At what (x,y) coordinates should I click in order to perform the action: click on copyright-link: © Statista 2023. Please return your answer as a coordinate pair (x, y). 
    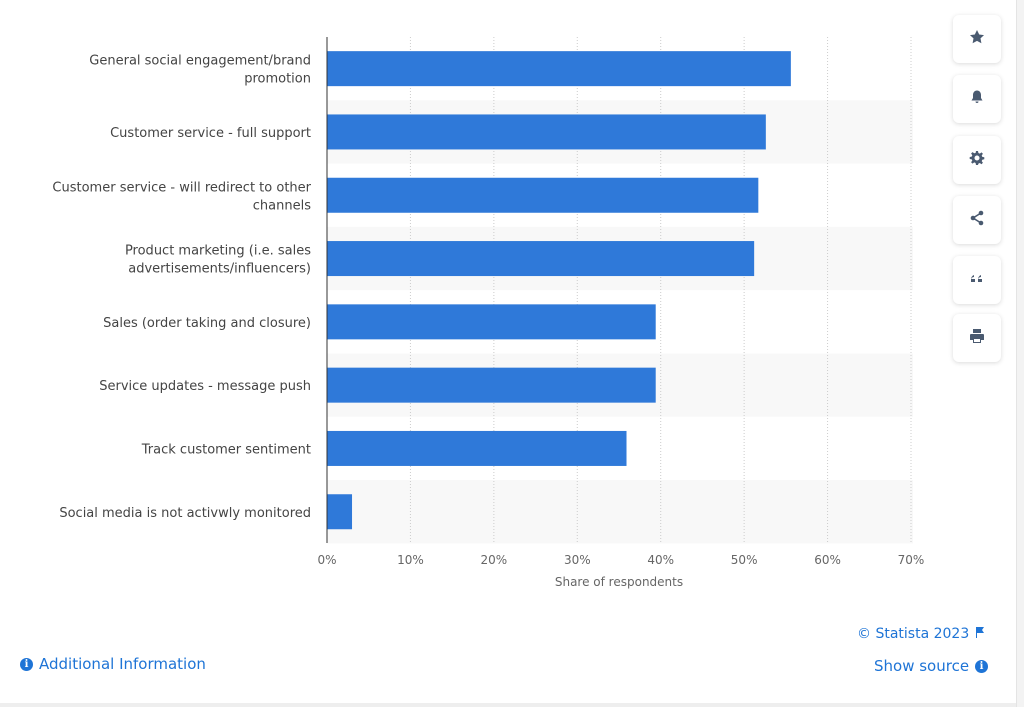
    Looking at the image, I should click on (921, 634).